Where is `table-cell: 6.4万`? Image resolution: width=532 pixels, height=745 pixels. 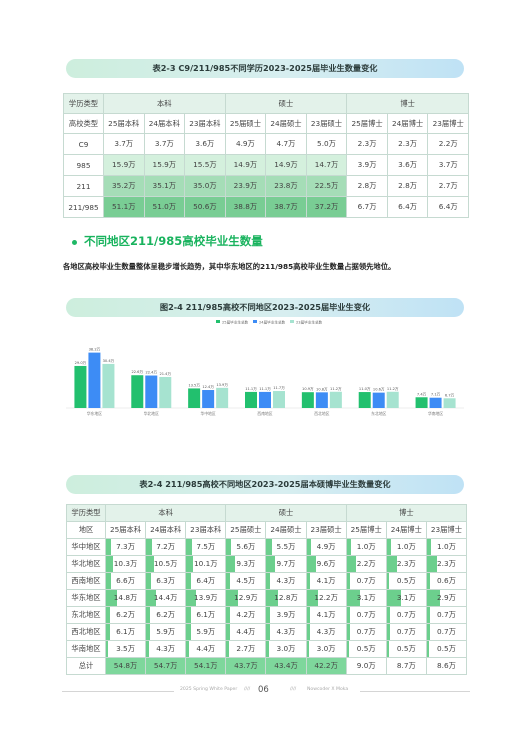
table-cell: 6.4万 is located at coordinates (448, 207).